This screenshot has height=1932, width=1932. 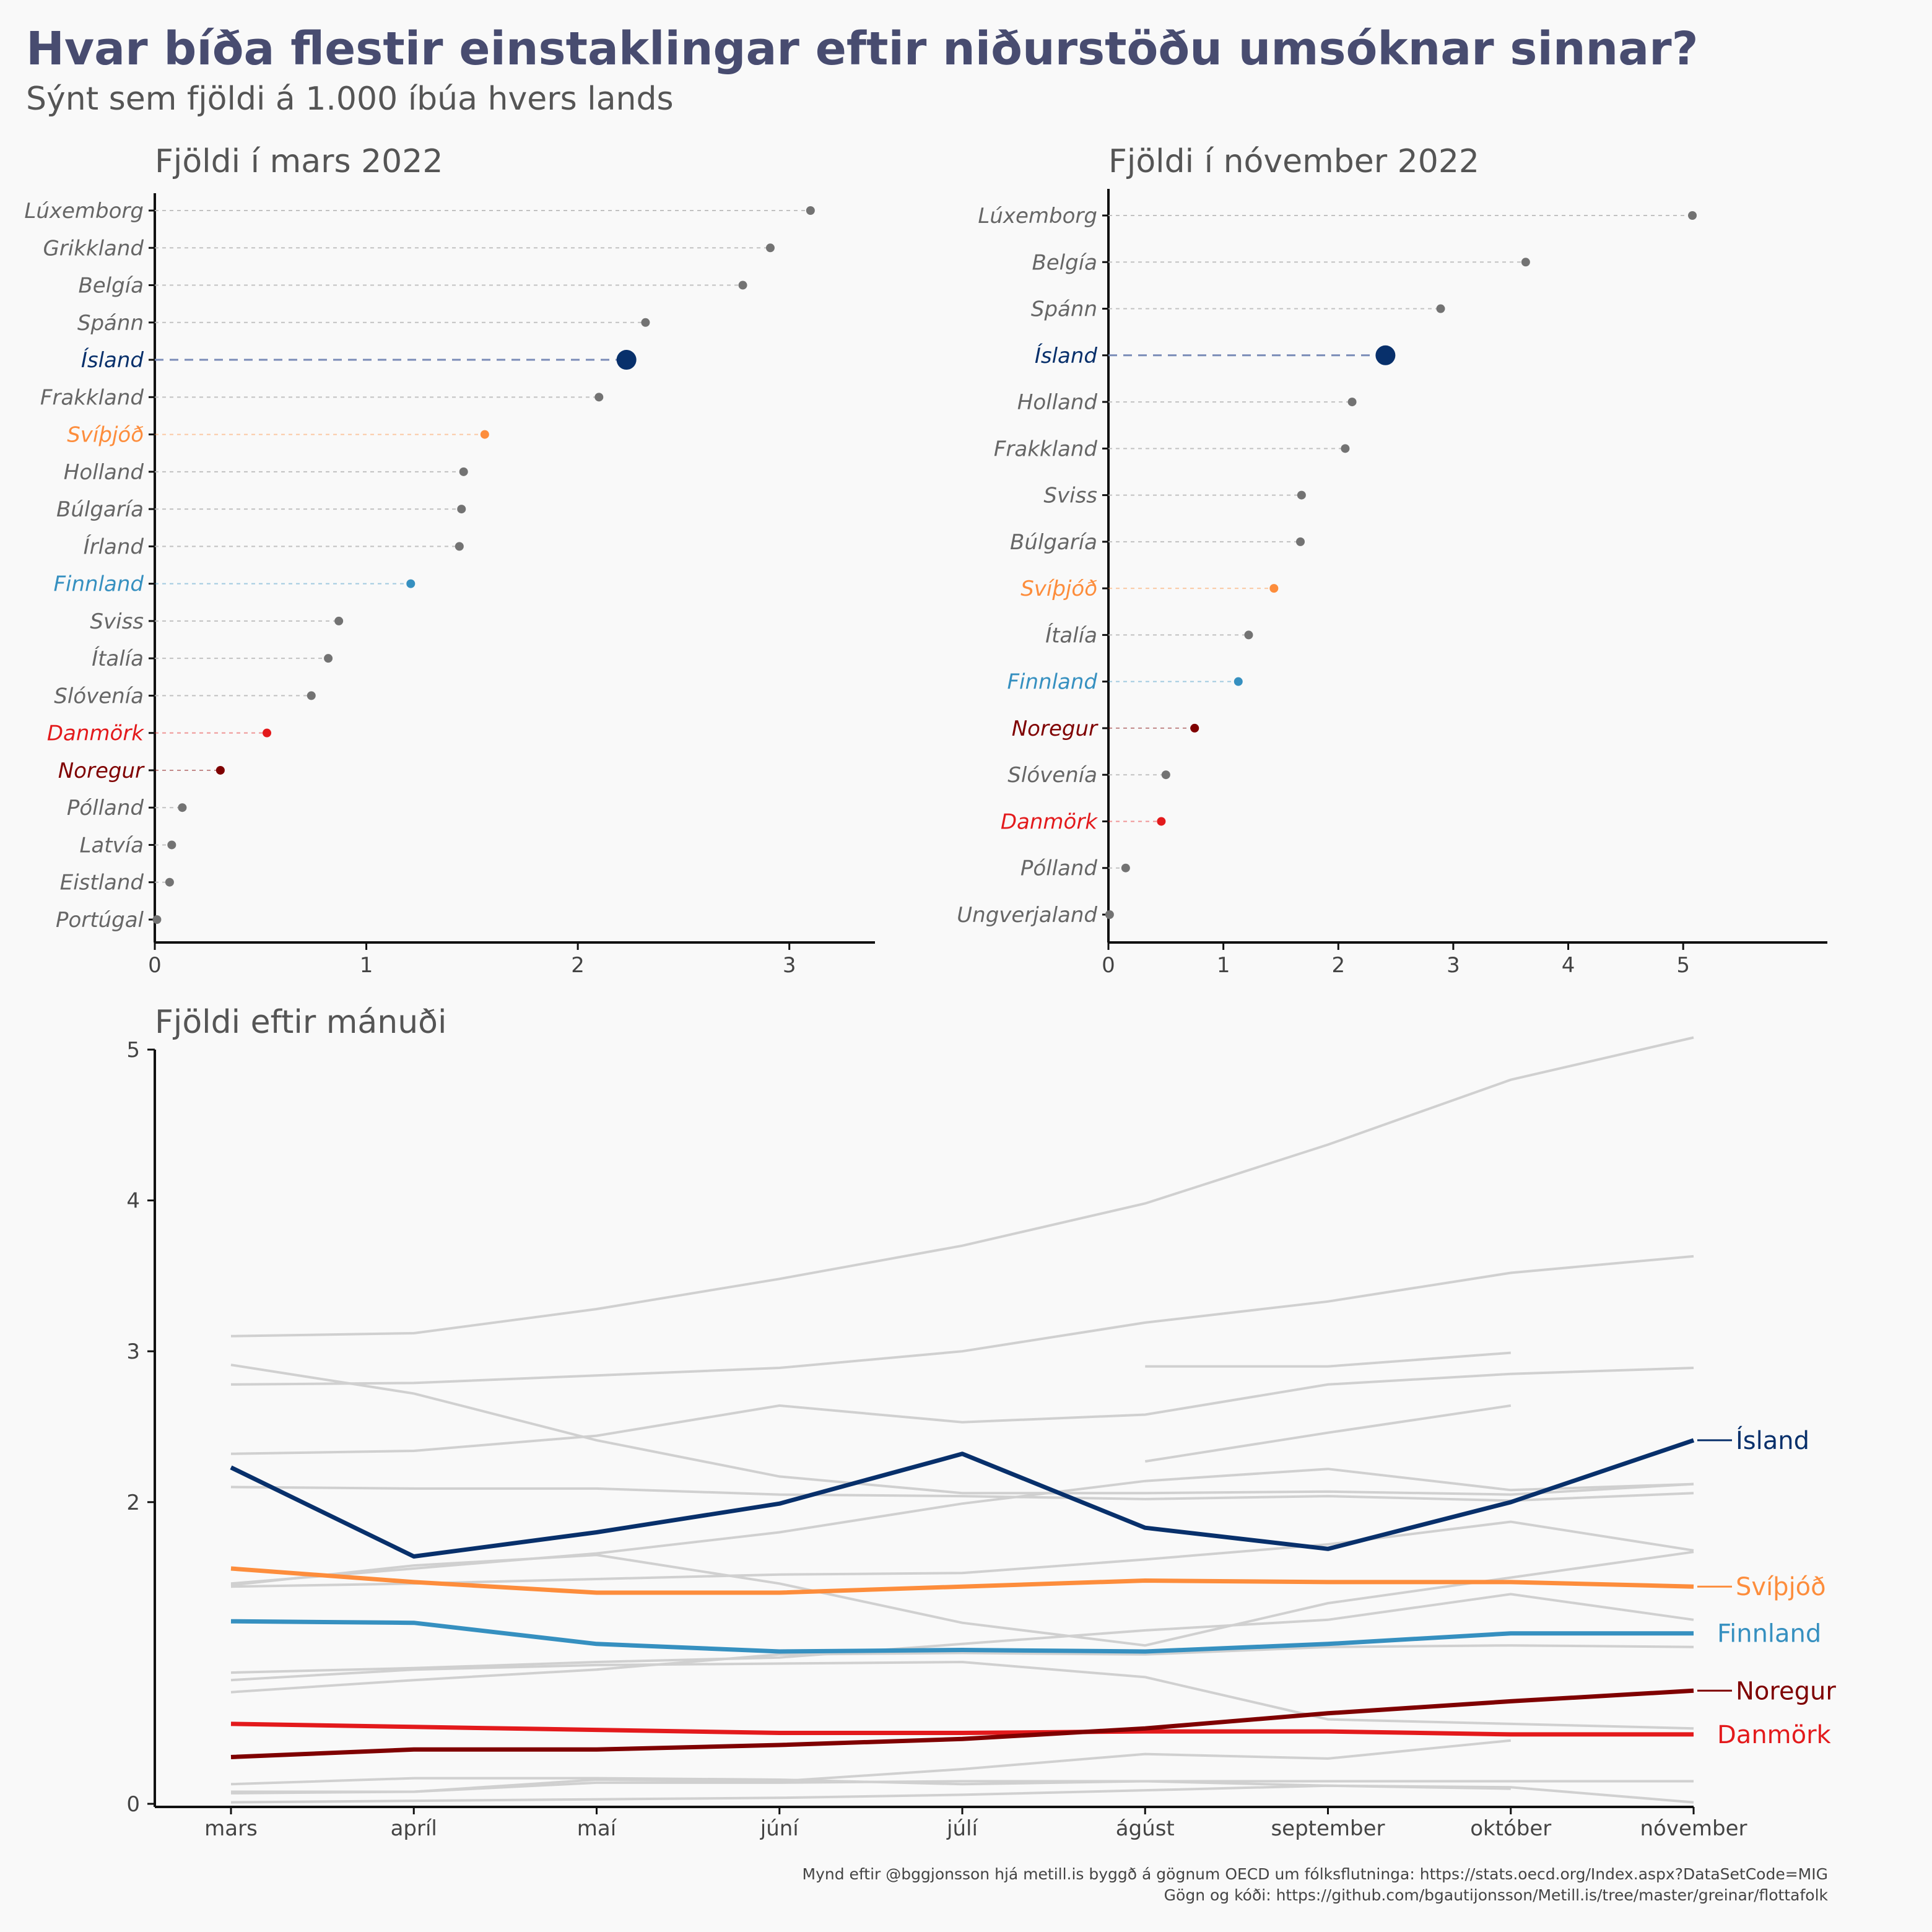 I want to click on lollipop-point-frakkland, so click(x=1345, y=448).